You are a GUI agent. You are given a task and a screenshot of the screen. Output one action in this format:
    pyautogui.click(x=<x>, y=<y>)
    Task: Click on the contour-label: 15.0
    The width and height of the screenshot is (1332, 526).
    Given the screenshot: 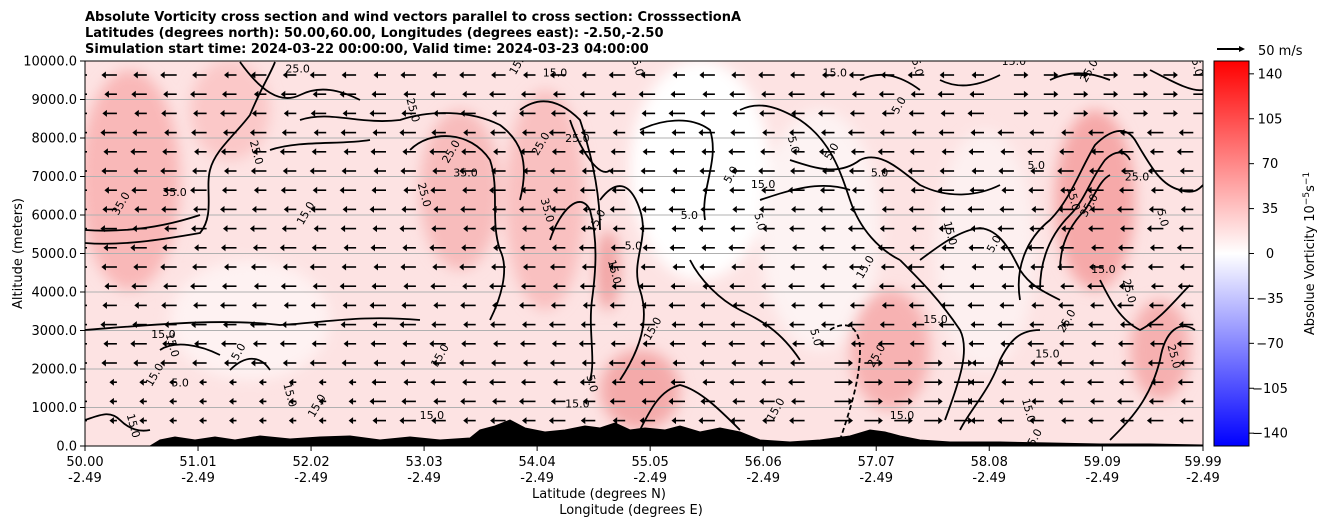 What is the action you would take?
    pyautogui.click(x=163, y=334)
    